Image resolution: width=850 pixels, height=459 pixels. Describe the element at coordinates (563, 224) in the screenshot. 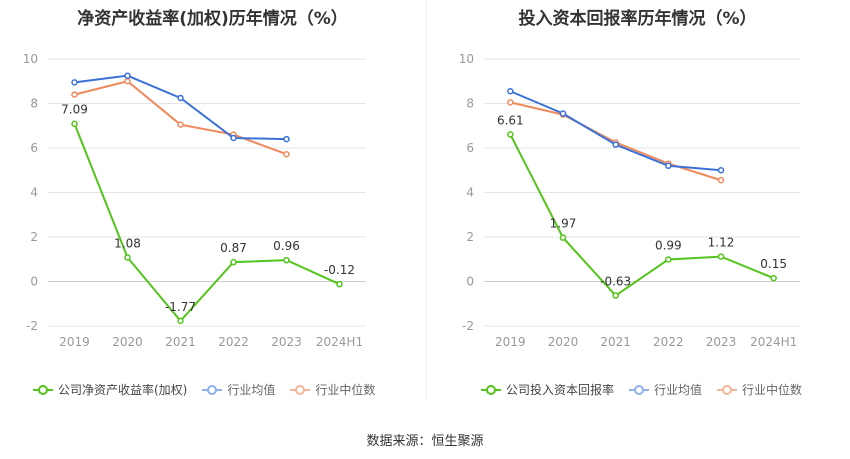

I see `data-label: 1.97` at that location.